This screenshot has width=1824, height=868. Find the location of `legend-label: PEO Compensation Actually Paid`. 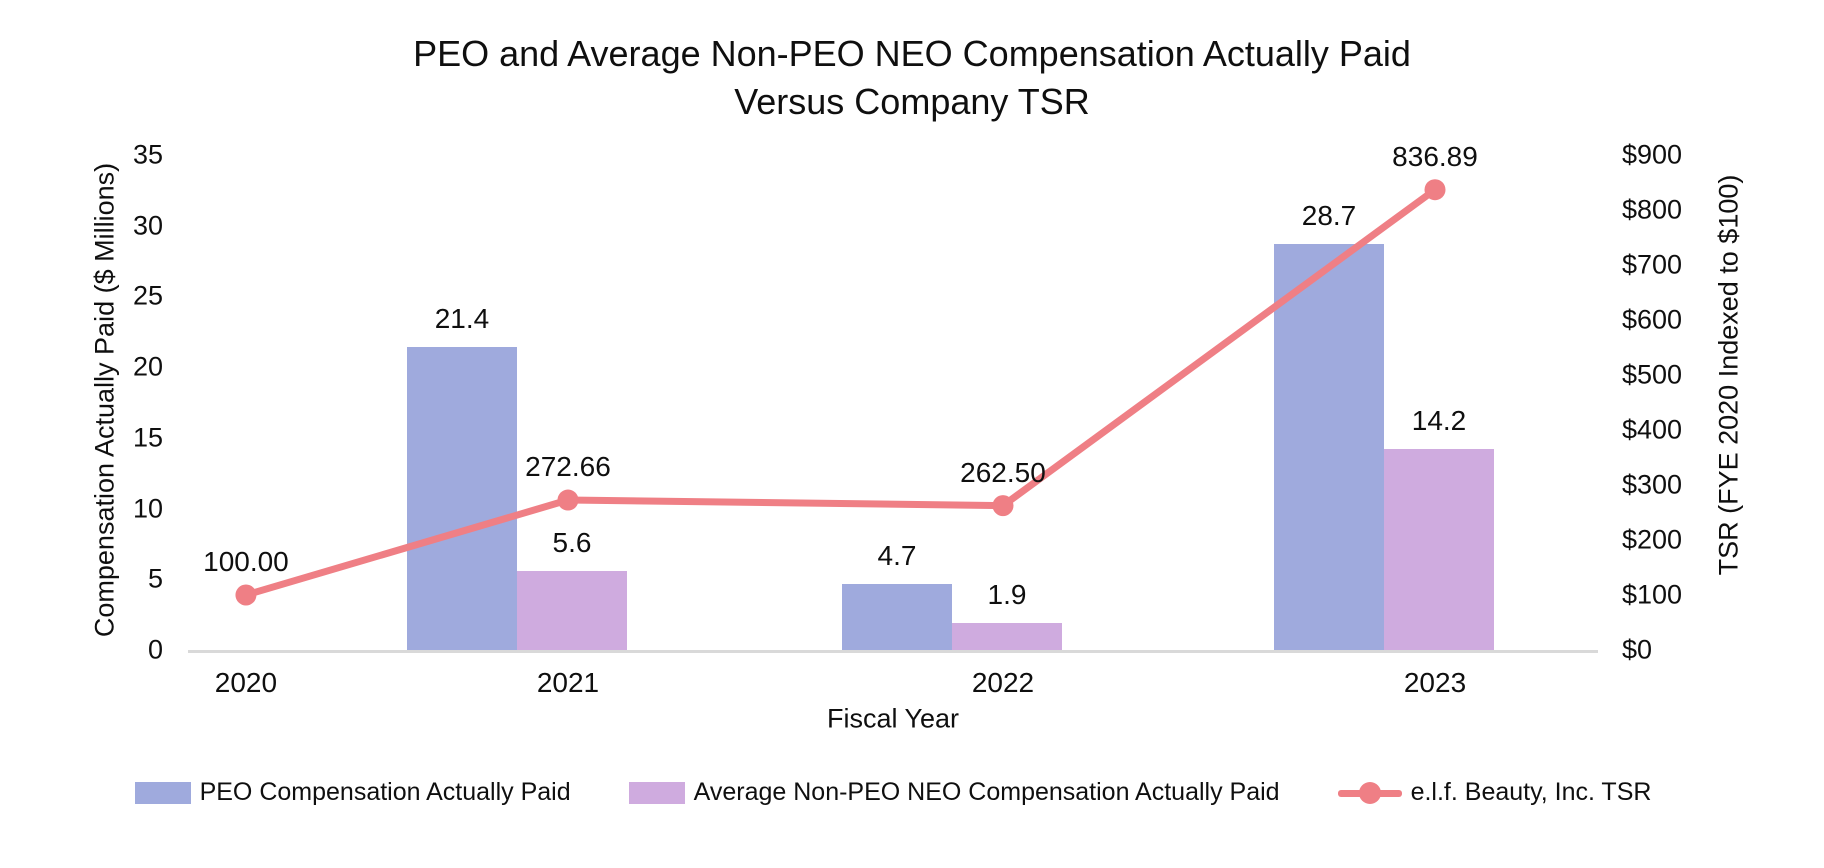

legend-label: PEO Compensation Actually Paid is located at coordinates (385, 792).